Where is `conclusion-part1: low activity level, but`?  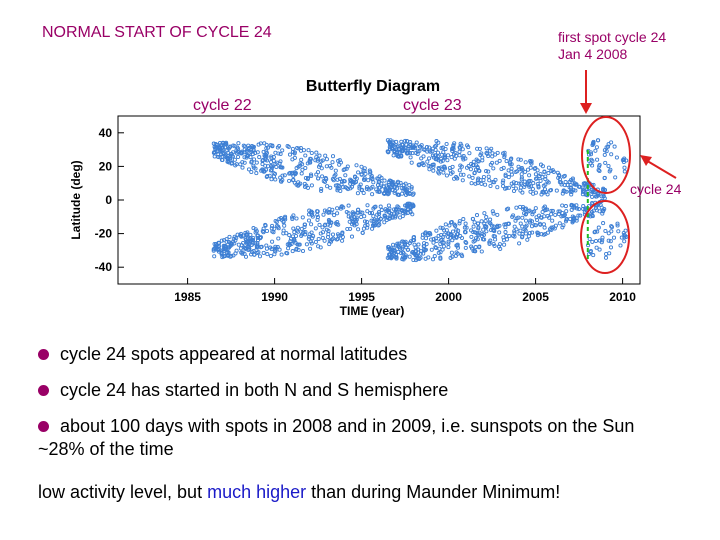 conclusion-part1: low activity level, but is located at coordinates (123, 492).